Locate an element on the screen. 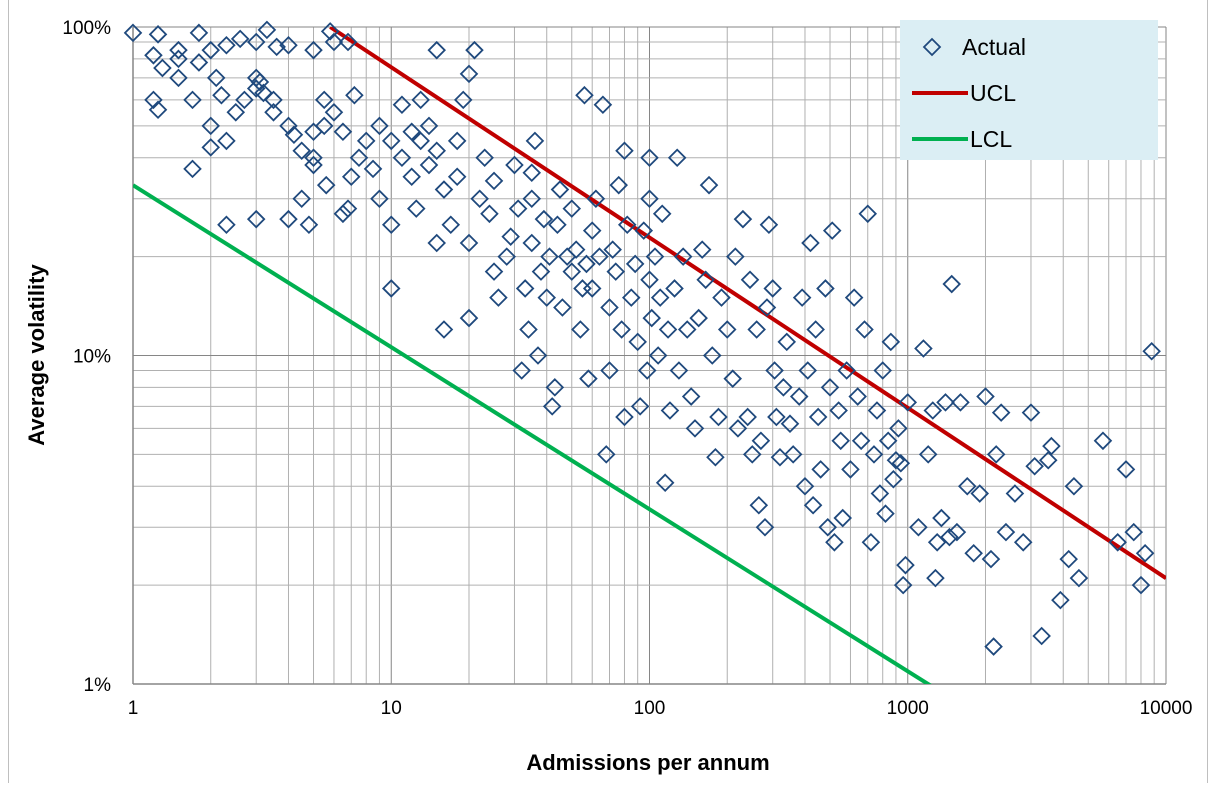 The width and height of the screenshot is (1210, 785). legend-label: LCL is located at coordinates (991, 139).